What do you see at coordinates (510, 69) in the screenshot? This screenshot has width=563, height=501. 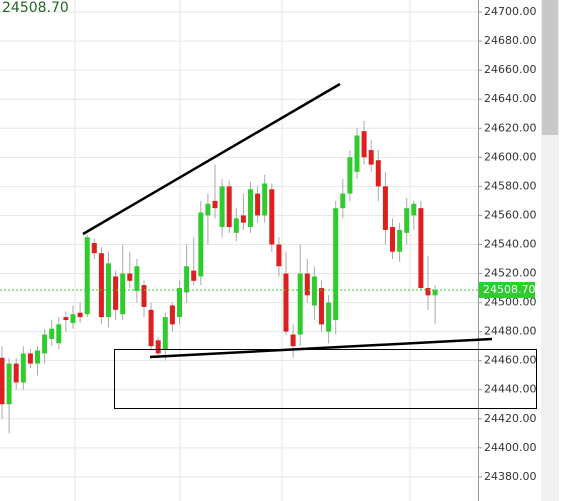 I see `y-tick-label: 24660.00` at bounding box center [510, 69].